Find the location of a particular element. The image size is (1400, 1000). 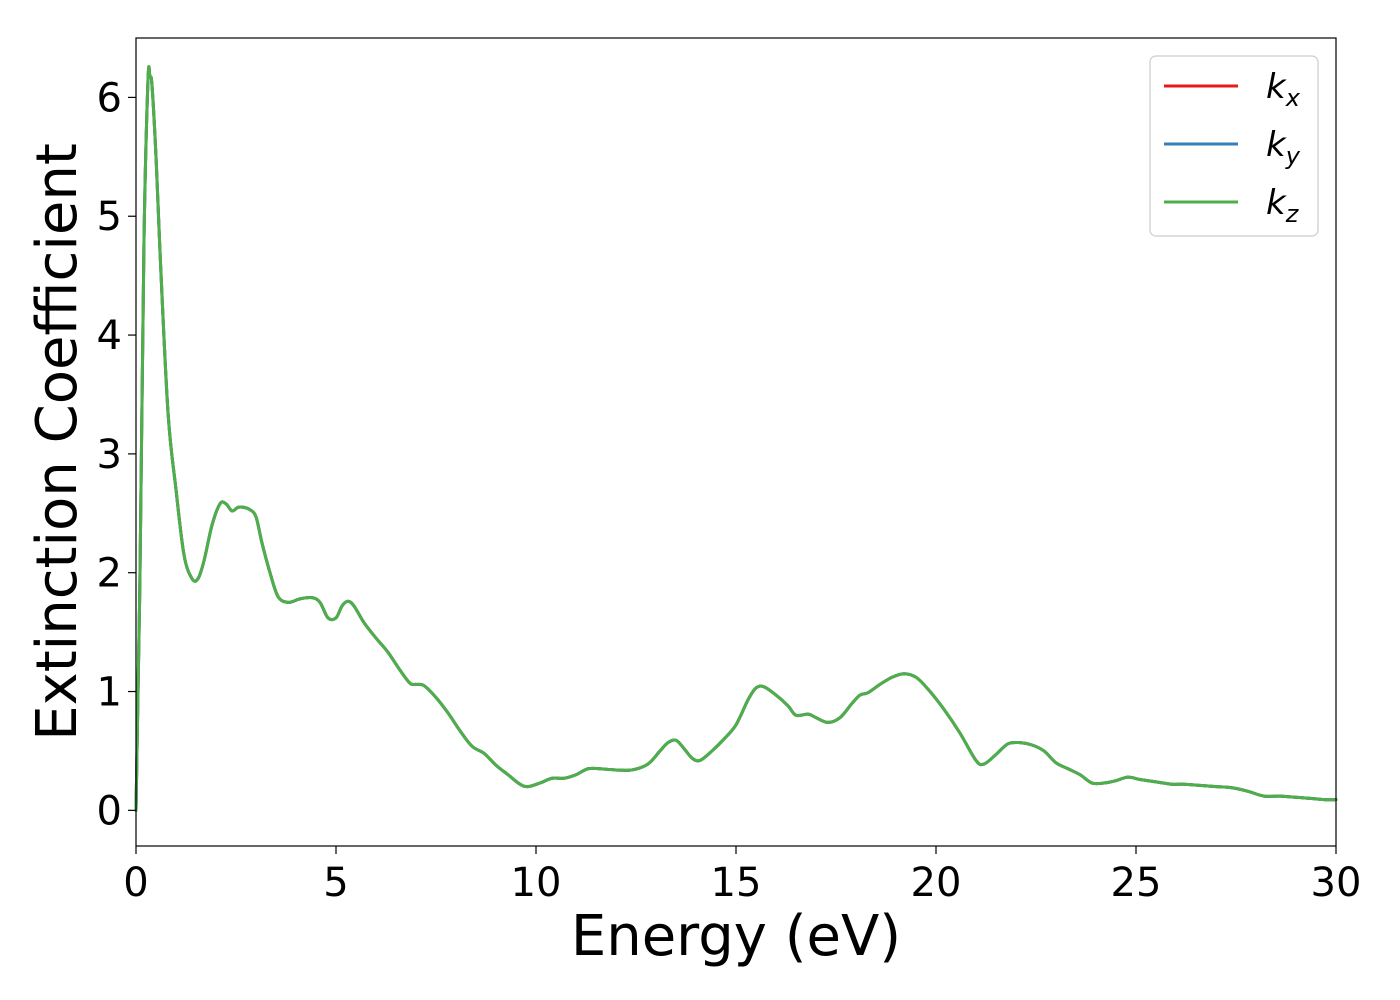

legend-label-z: kz is located at coordinates (1283, 205).